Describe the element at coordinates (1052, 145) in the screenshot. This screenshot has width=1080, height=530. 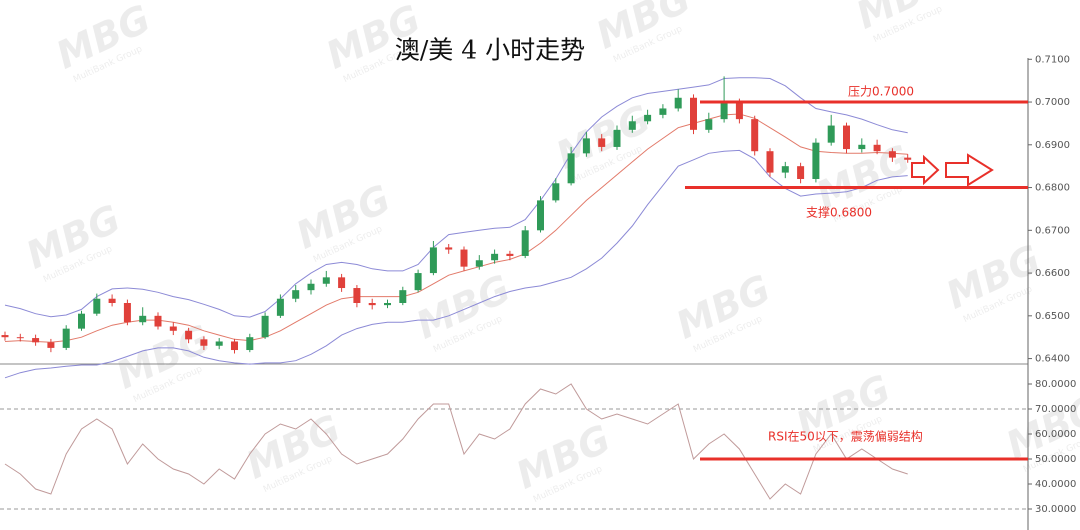
I see `y-tick-label: 0.6900` at that location.